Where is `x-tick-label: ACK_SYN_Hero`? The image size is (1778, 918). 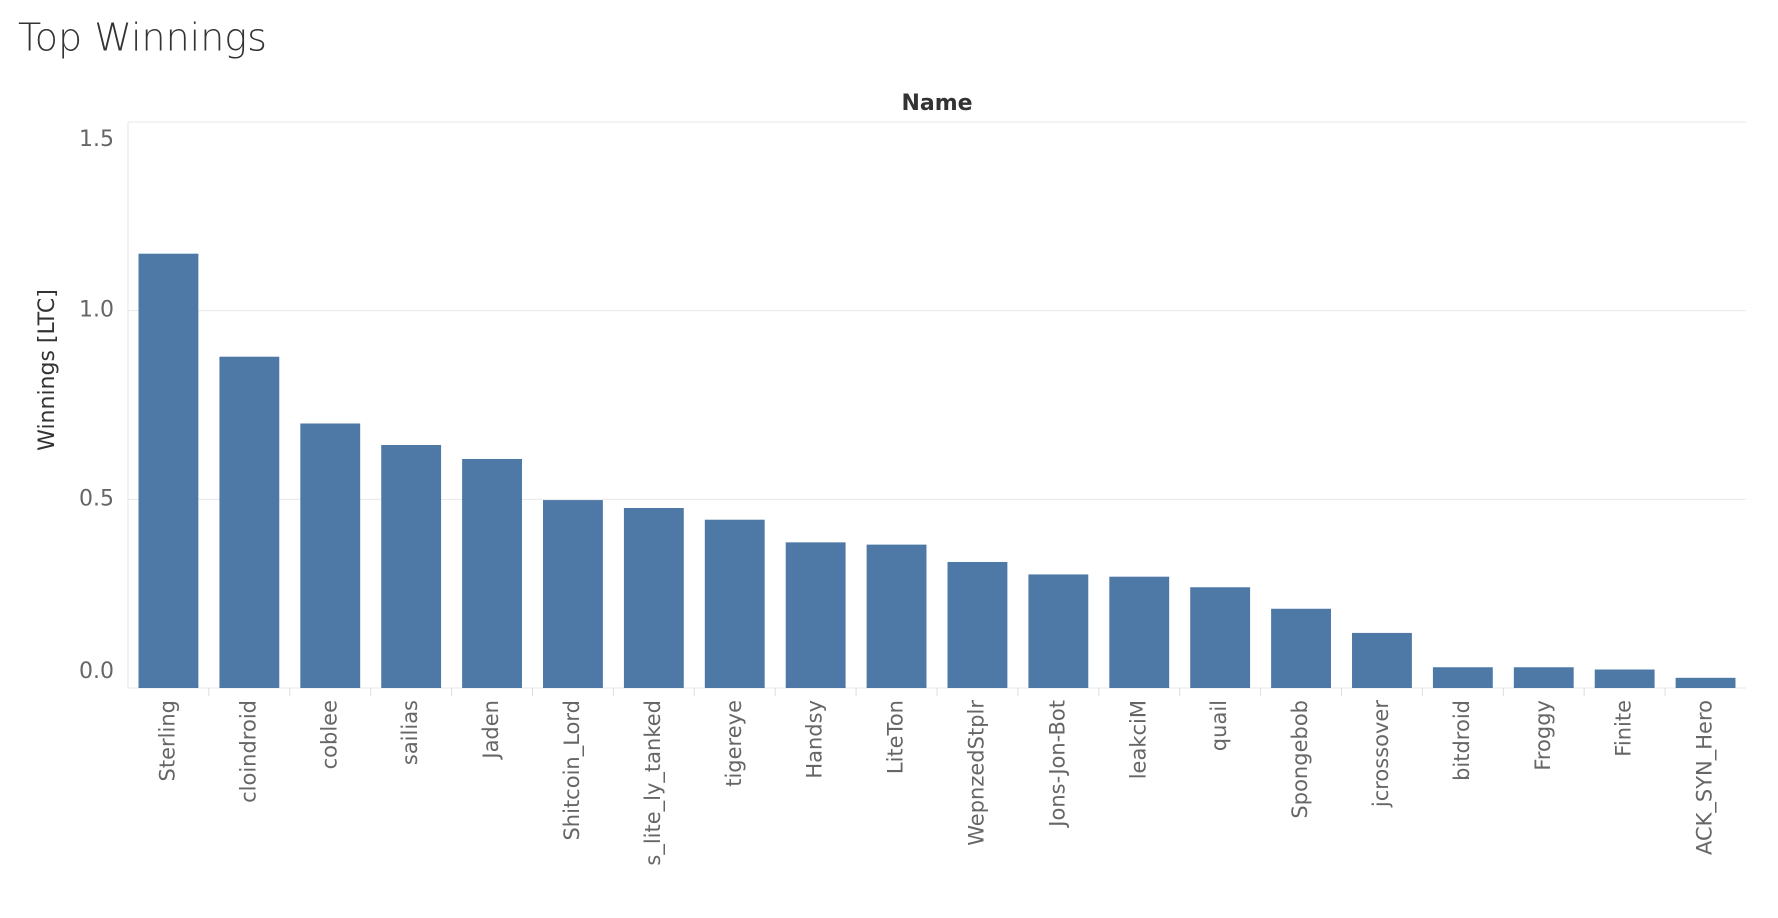 x-tick-label: ACK_SYN_Hero is located at coordinates (1705, 777).